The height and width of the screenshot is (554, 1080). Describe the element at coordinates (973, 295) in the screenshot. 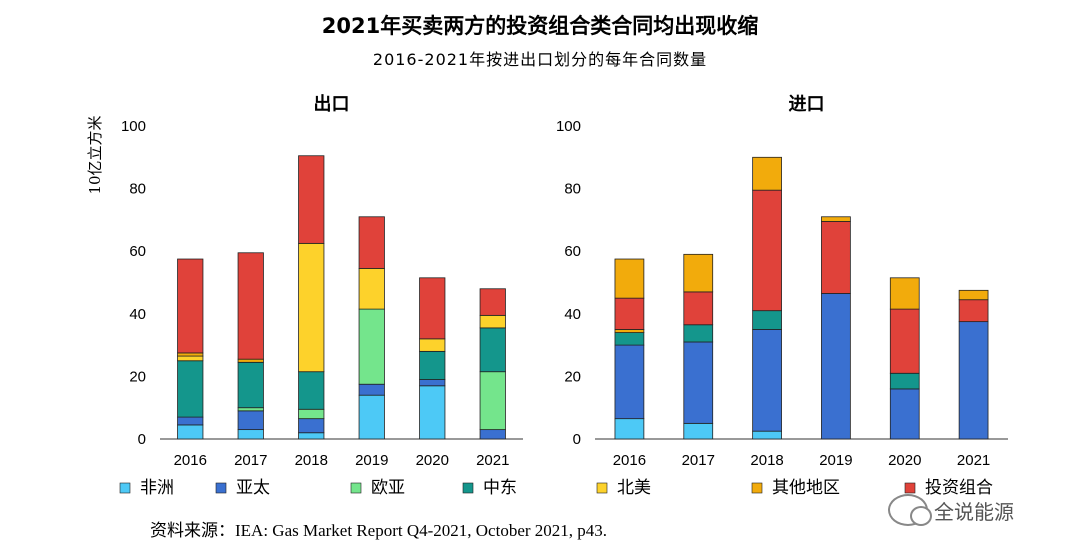

I see `bar-segment-其他地区-2021` at that location.